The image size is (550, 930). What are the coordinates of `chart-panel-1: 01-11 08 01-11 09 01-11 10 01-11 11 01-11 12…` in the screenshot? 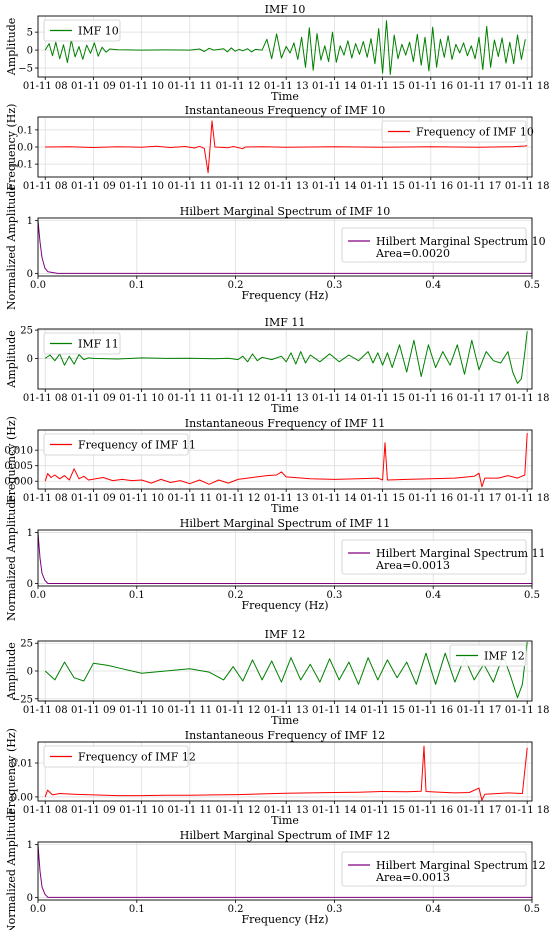 It's located at (277, 53).